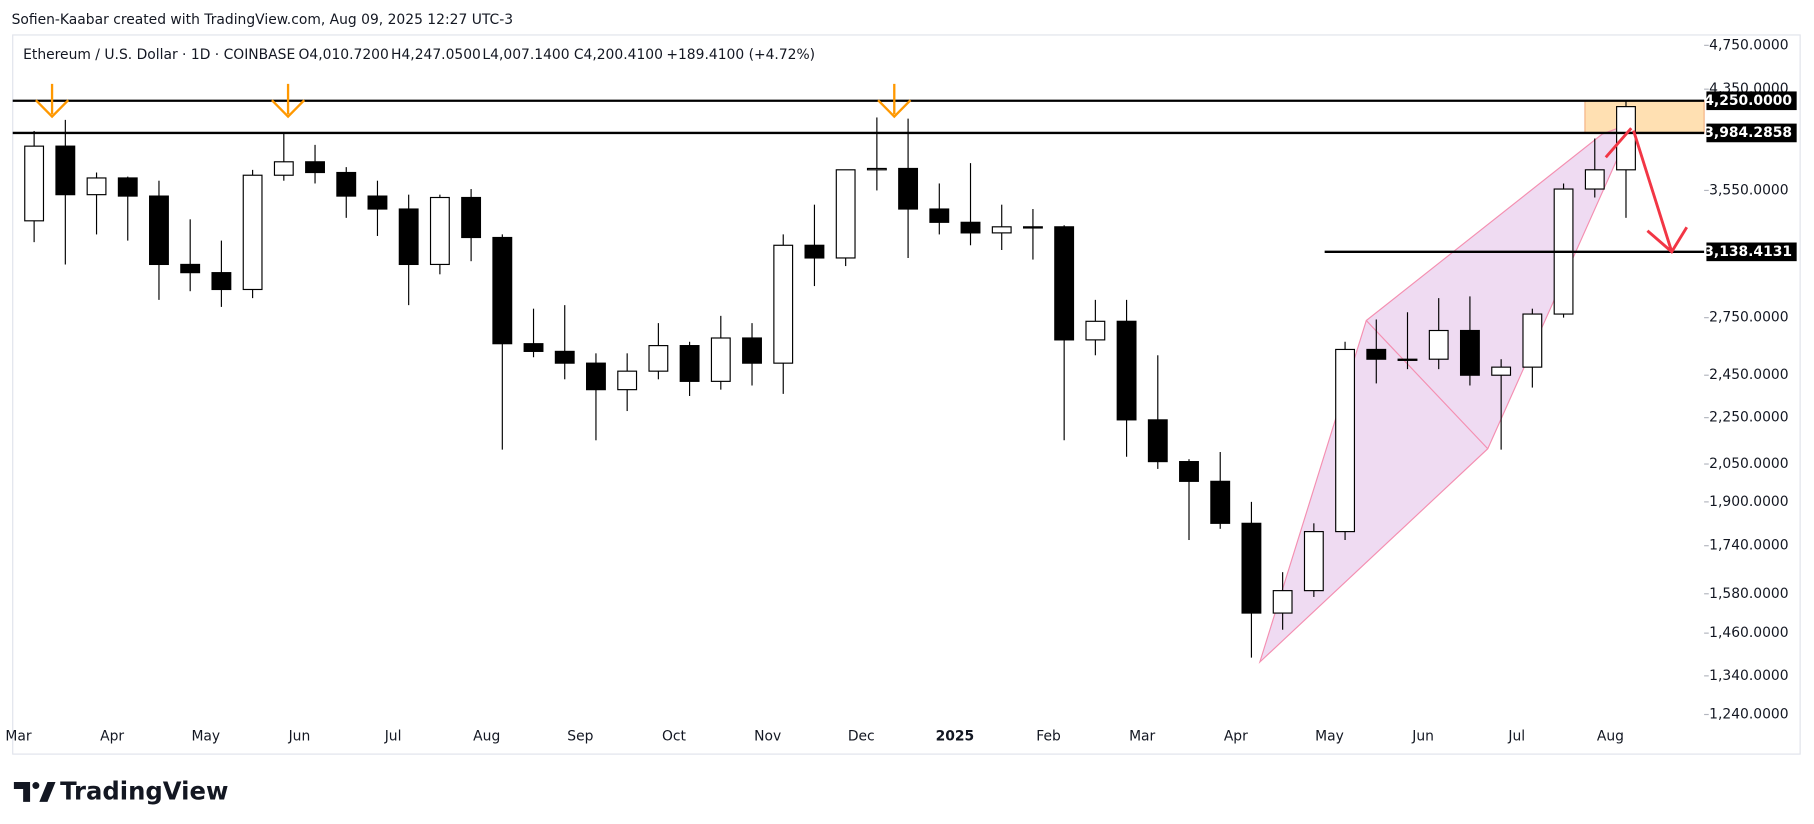  What do you see at coordinates (1748, 546) in the screenshot?
I see `y-tick-label: 1,740.0000` at bounding box center [1748, 546].